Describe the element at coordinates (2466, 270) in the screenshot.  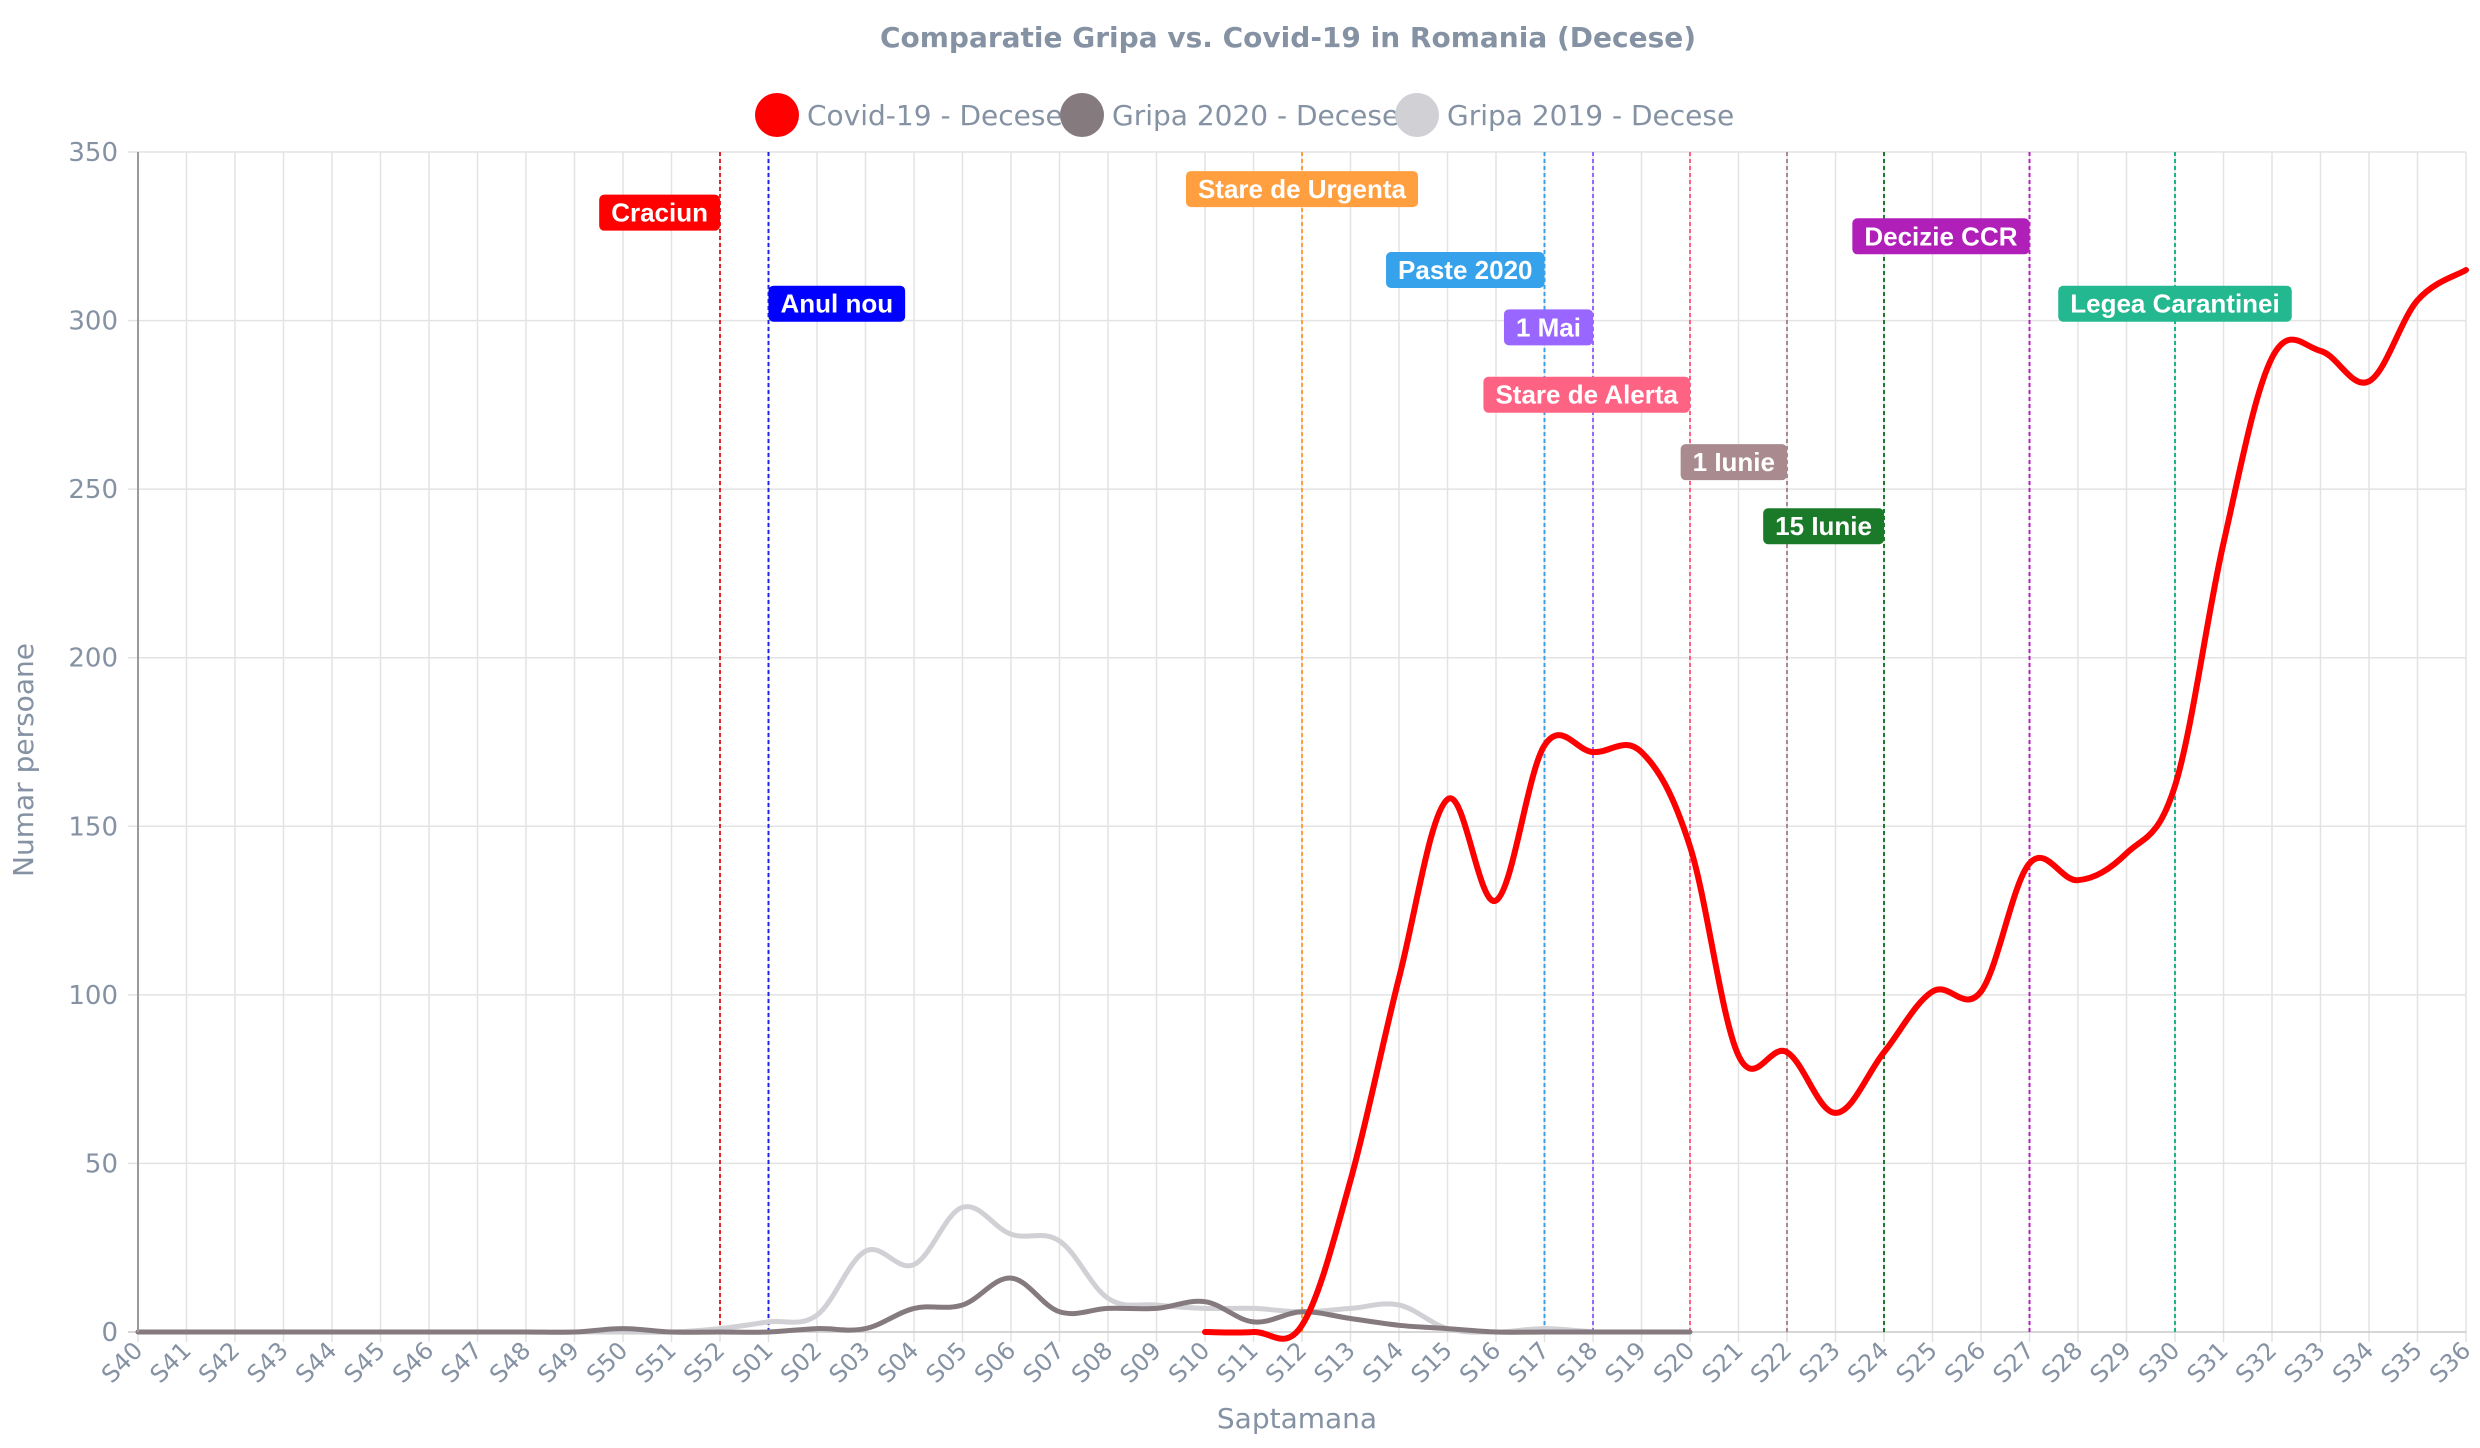
I see `data-point-covid-19-decese-s36` at that location.